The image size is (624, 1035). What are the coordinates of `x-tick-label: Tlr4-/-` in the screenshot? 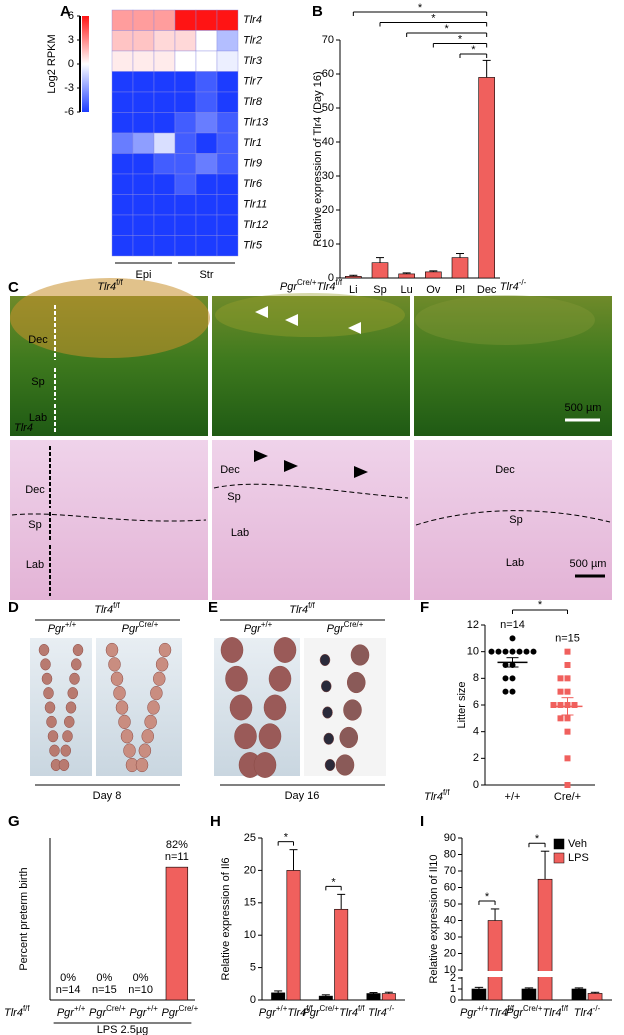 It's located at (587, 1011).